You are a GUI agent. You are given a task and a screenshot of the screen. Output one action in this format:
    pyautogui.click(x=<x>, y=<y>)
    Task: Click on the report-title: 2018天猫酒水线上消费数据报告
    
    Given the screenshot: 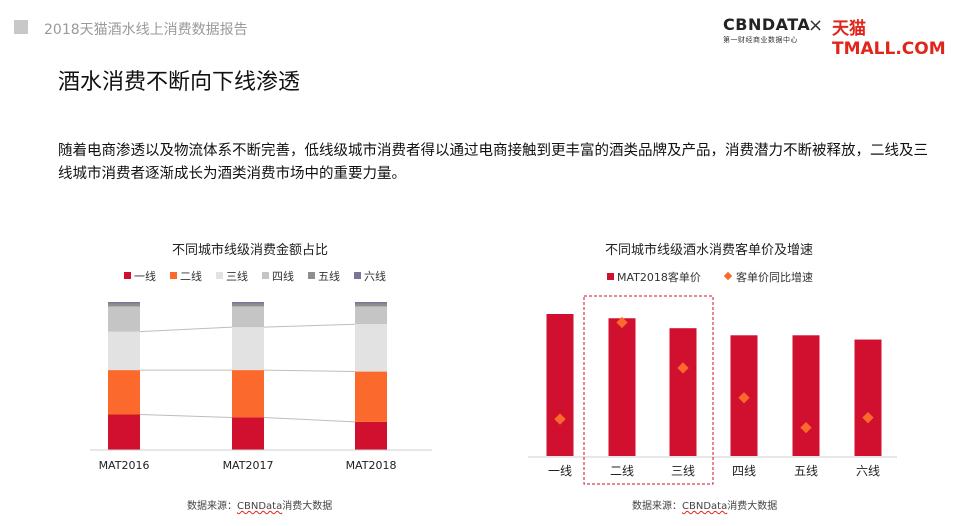 What is the action you would take?
    pyautogui.click(x=146, y=30)
    